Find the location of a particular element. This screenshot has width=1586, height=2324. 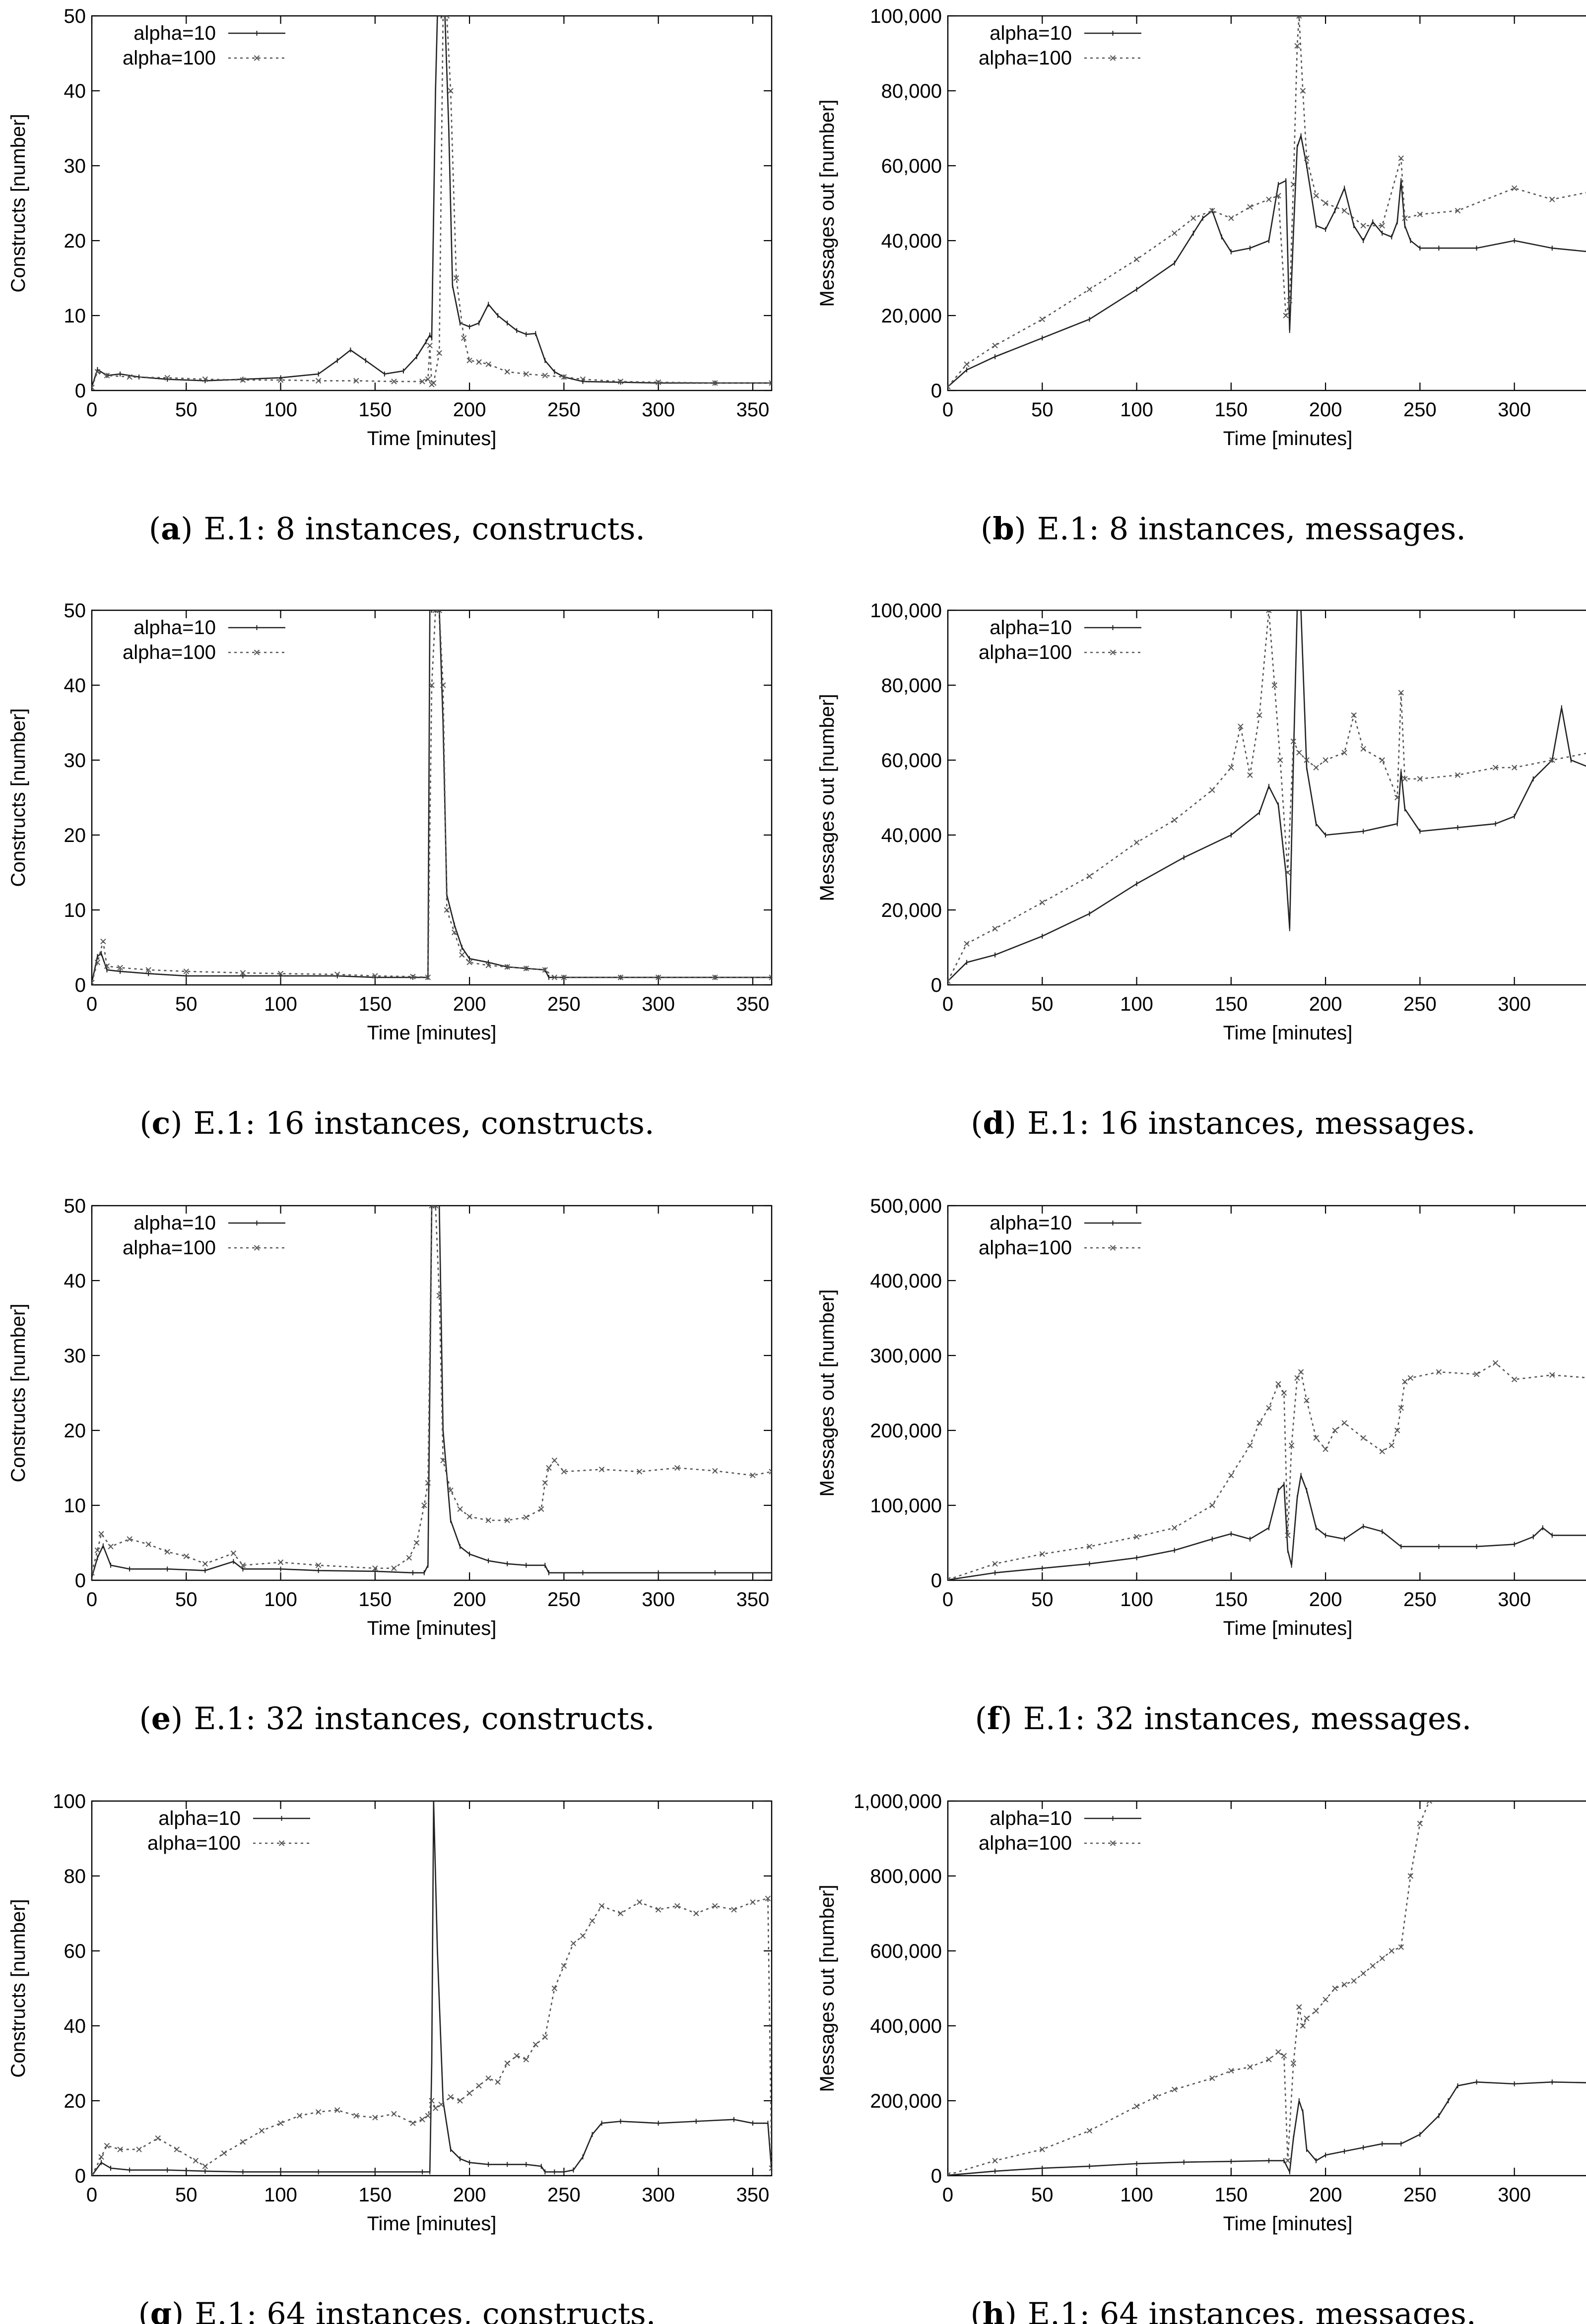

subfigure-caption: (b) E.1: 8 instances, messages. is located at coordinates (1223, 529).